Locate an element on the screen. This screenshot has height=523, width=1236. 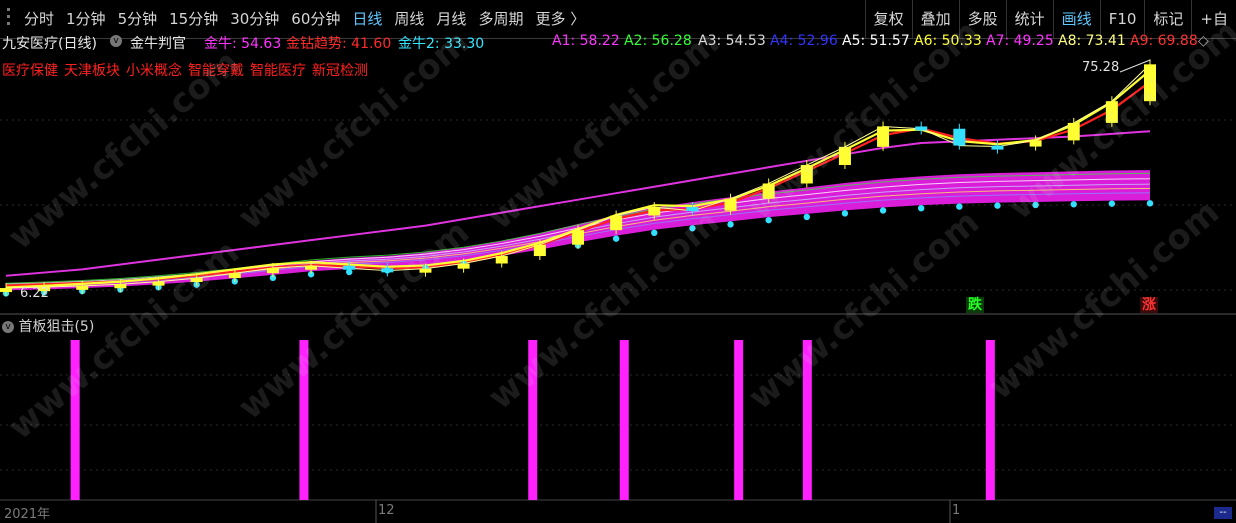
sector-tag: 小米概念 is located at coordinates (154, 71).